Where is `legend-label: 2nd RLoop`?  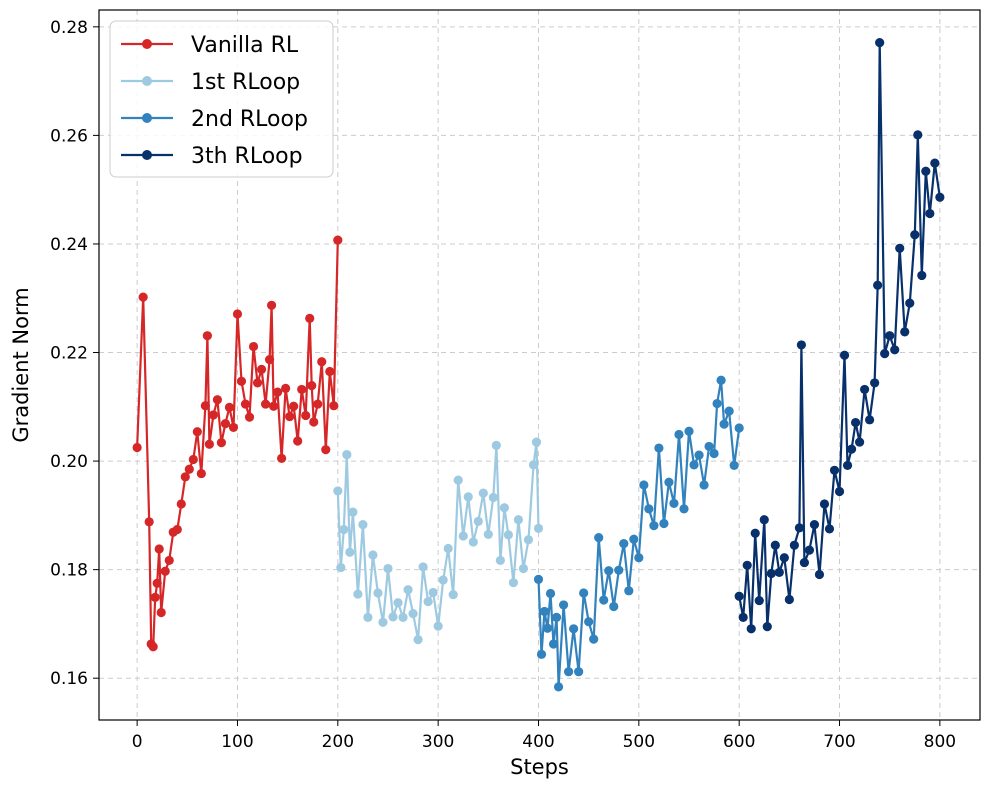 legend-label: 2nd RLoop is located at coordinates (249, 119).